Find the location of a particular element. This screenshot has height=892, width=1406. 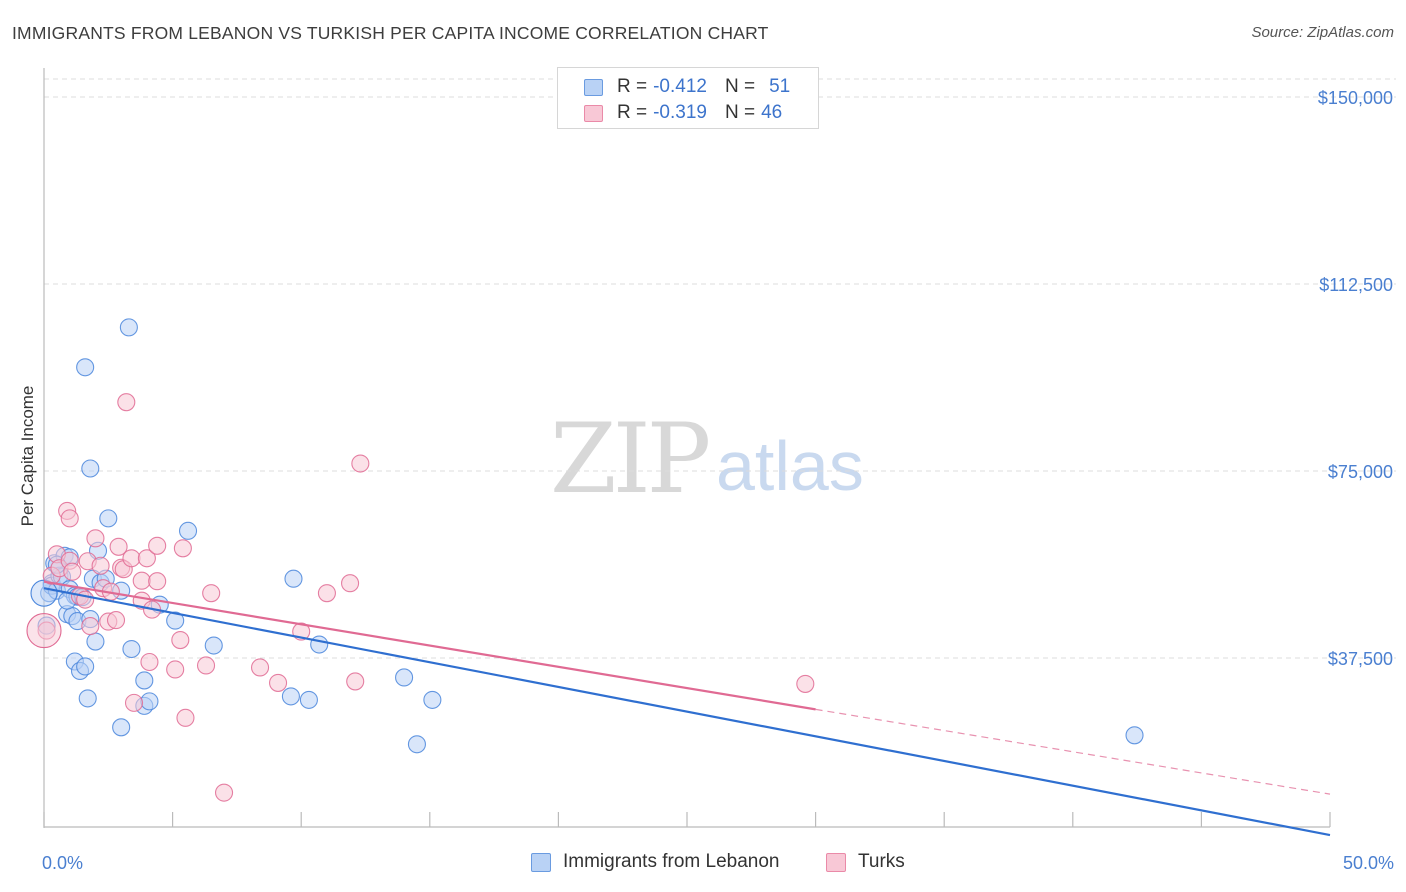

y-tick-labels: $37,500 $75,000 $112,500 $150,000 is located at coordinates (1355, 378).